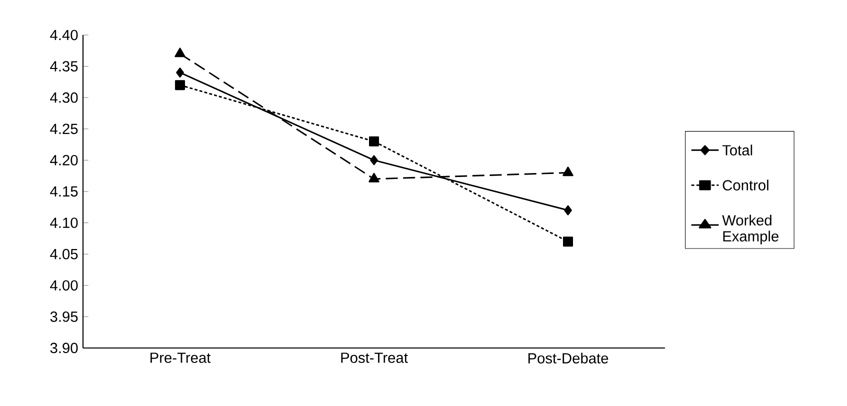 Image resolution: width=847 pixels, height=406 pixels. Describe the element at coordinates (374, 357) in the screenshot. I see `x-tick-label: Post-Treat` at that location.